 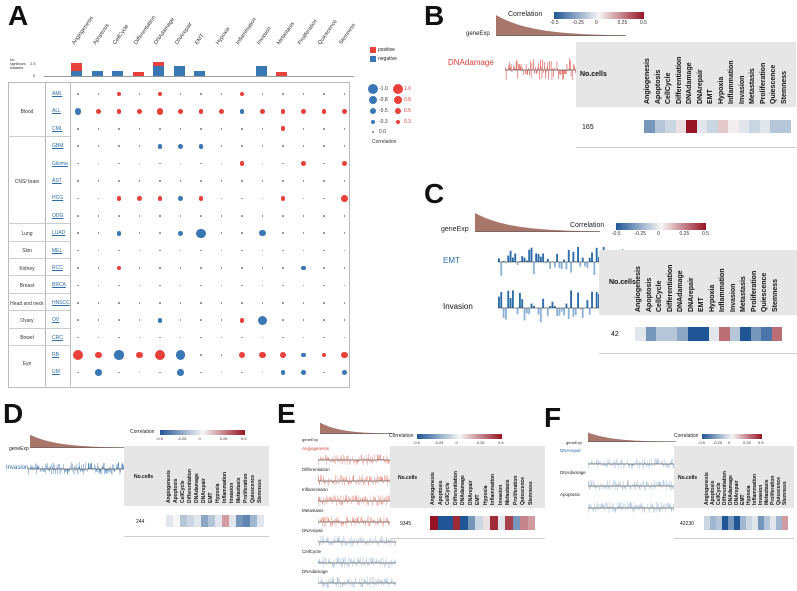 I want to click on cancer-link: OV, so click(x=55, y=320).